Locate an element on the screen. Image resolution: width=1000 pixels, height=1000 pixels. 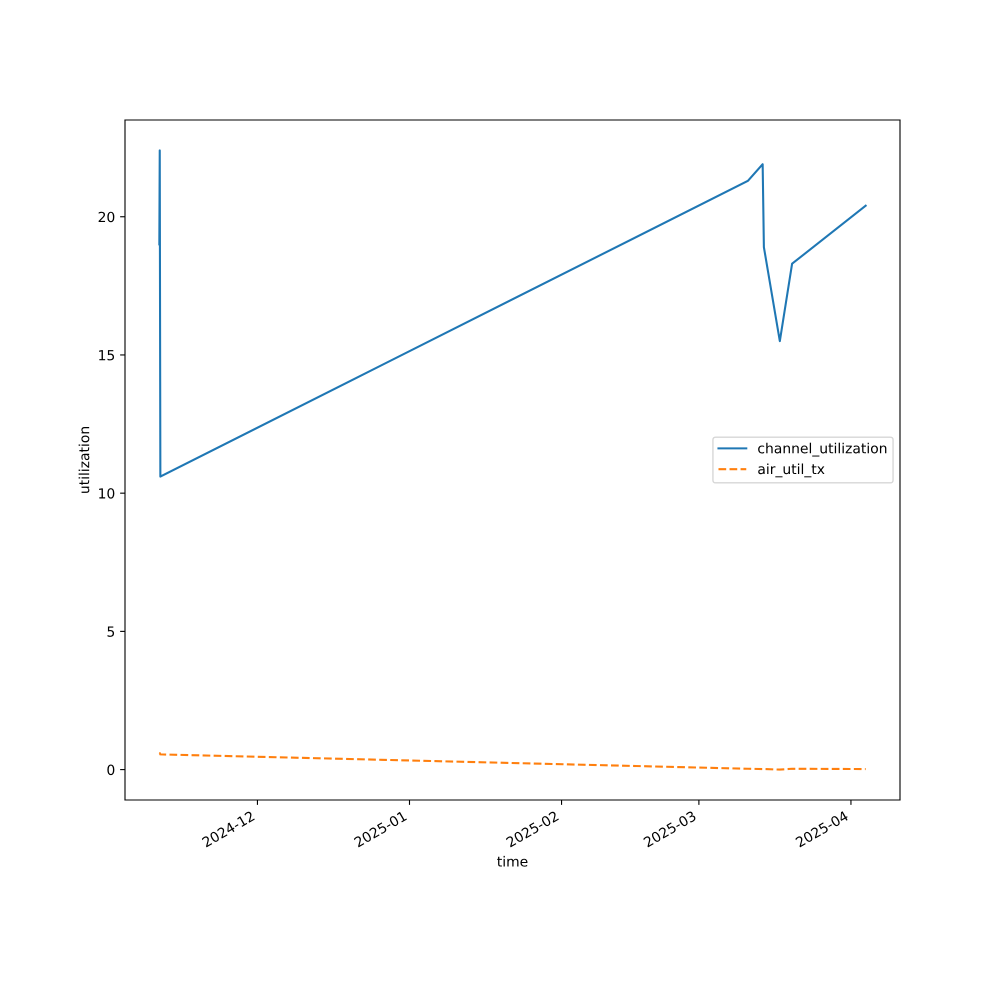
legend-label: air_util_tx is located at coordinates (791, 470).